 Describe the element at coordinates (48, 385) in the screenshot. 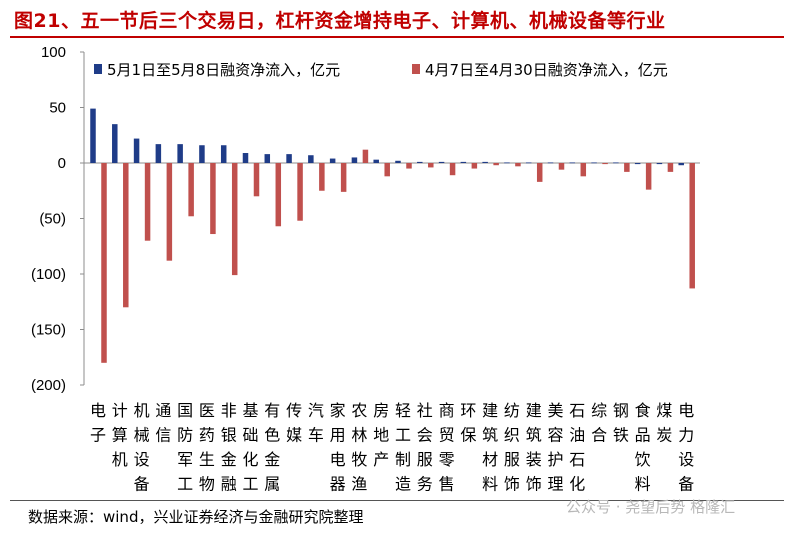

I see `y-tick-label: (200)` at that location.